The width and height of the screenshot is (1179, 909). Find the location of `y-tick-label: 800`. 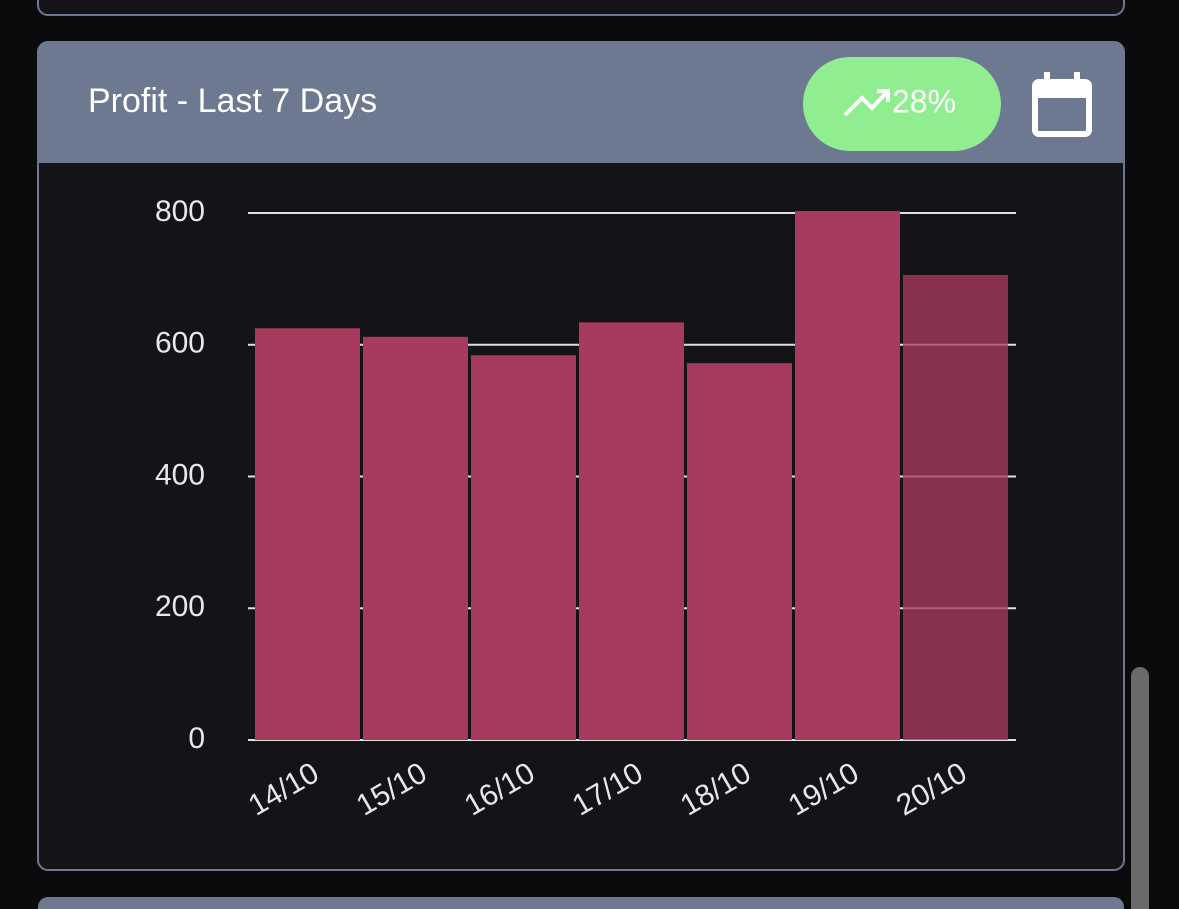

y-tick-label: 800 is located at coordinates (180, 211).